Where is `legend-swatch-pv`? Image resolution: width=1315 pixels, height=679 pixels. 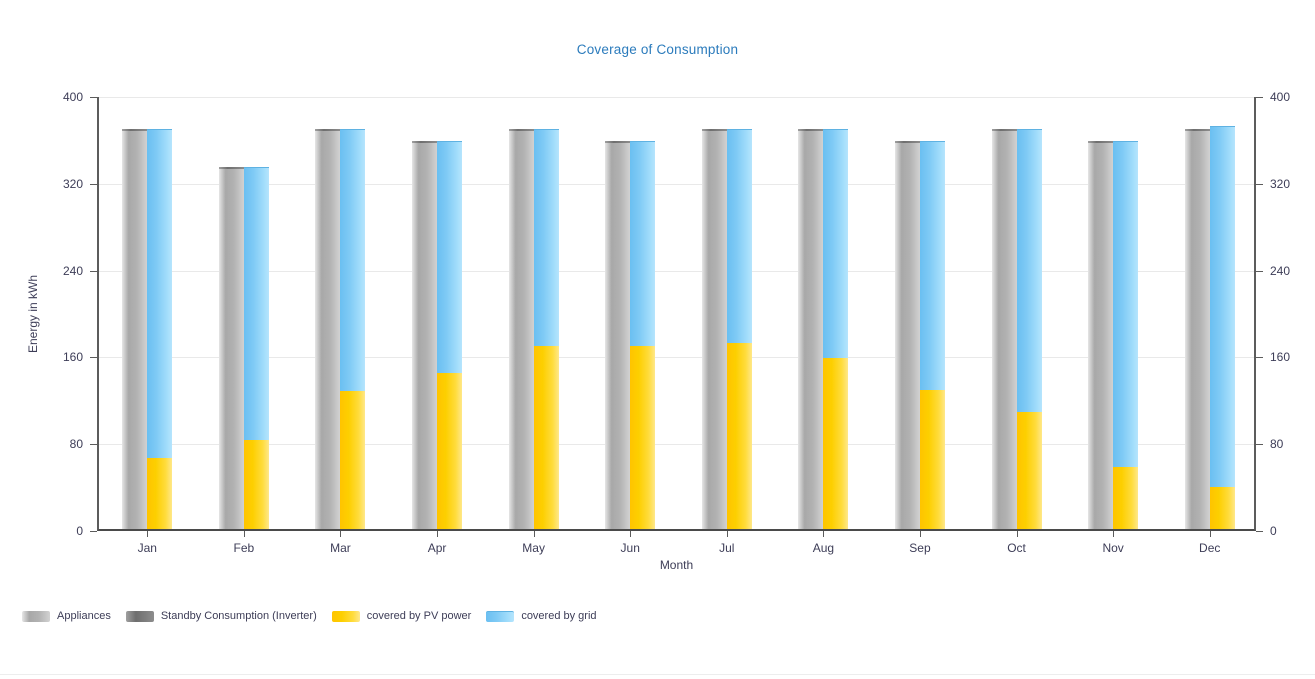 legend-swatch-pv is located at coordinates (345, 616).